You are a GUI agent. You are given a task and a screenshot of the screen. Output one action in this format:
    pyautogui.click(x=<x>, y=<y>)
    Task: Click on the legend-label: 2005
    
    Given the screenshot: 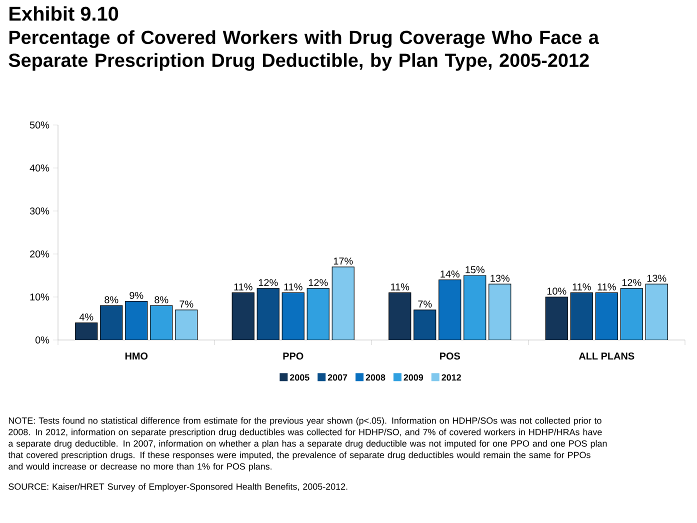 What is the action you would take?
    pyautogui.click(x=300, y=377)
    